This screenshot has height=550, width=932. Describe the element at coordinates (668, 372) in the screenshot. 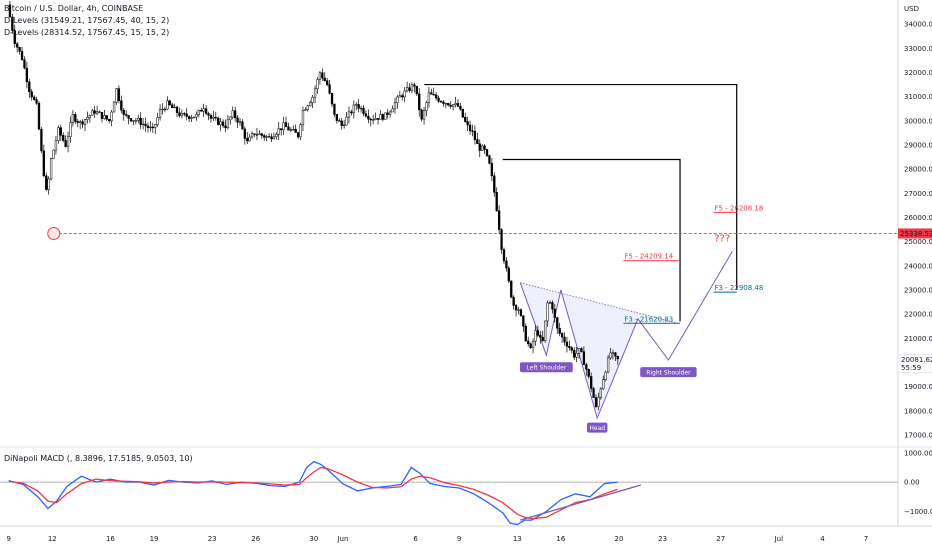

I see `annotation-badge` at that location.